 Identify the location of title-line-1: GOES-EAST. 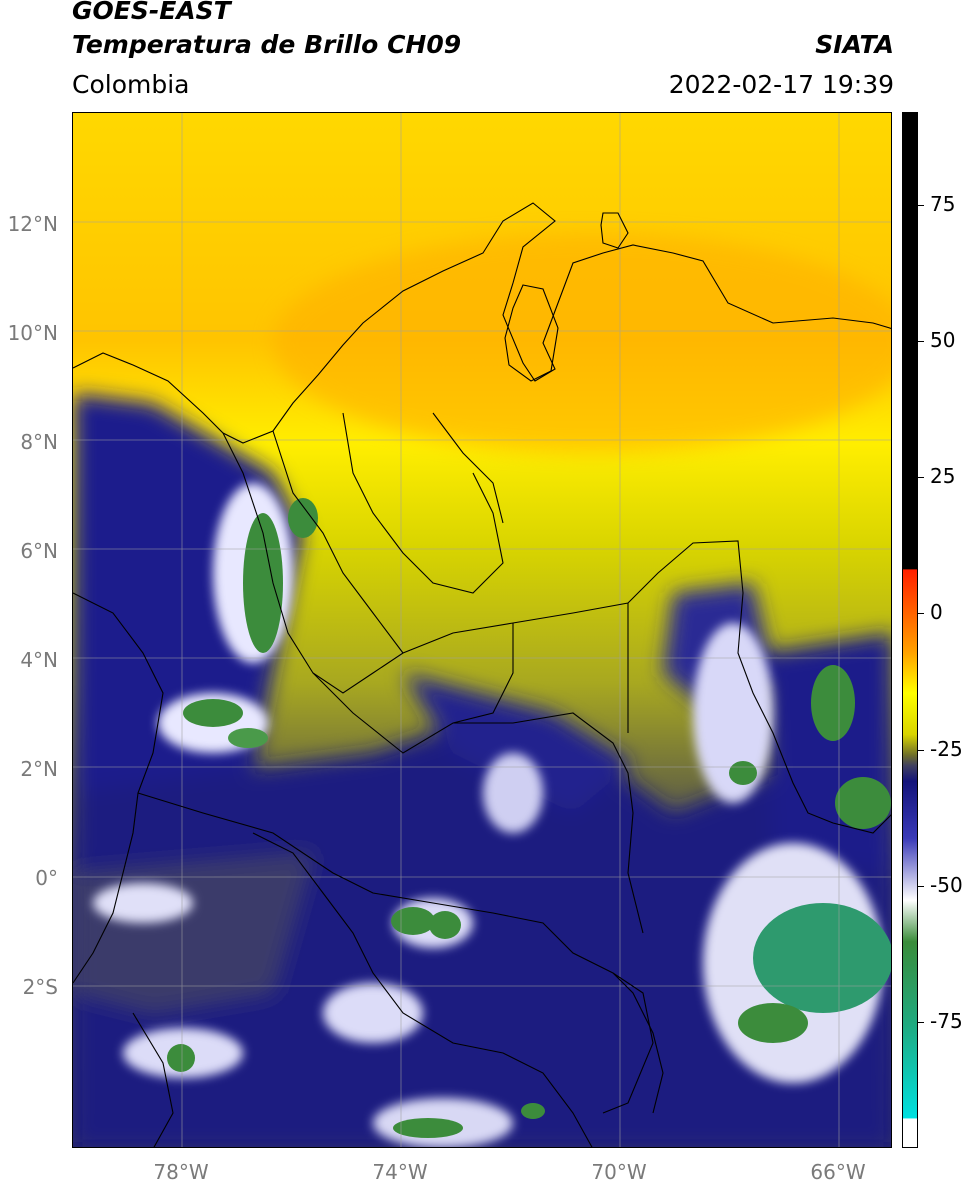
(151, 12).